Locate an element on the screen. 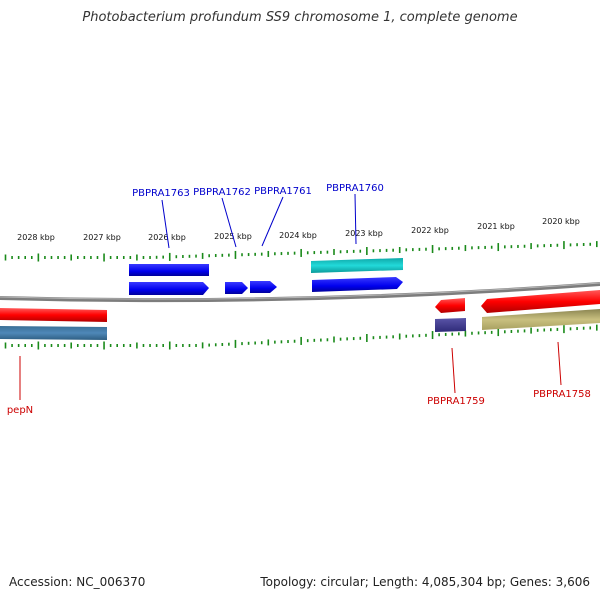 The width and height of the screenshot is (600, 600). chromosome-backbone is located at coordinates (300, 292).